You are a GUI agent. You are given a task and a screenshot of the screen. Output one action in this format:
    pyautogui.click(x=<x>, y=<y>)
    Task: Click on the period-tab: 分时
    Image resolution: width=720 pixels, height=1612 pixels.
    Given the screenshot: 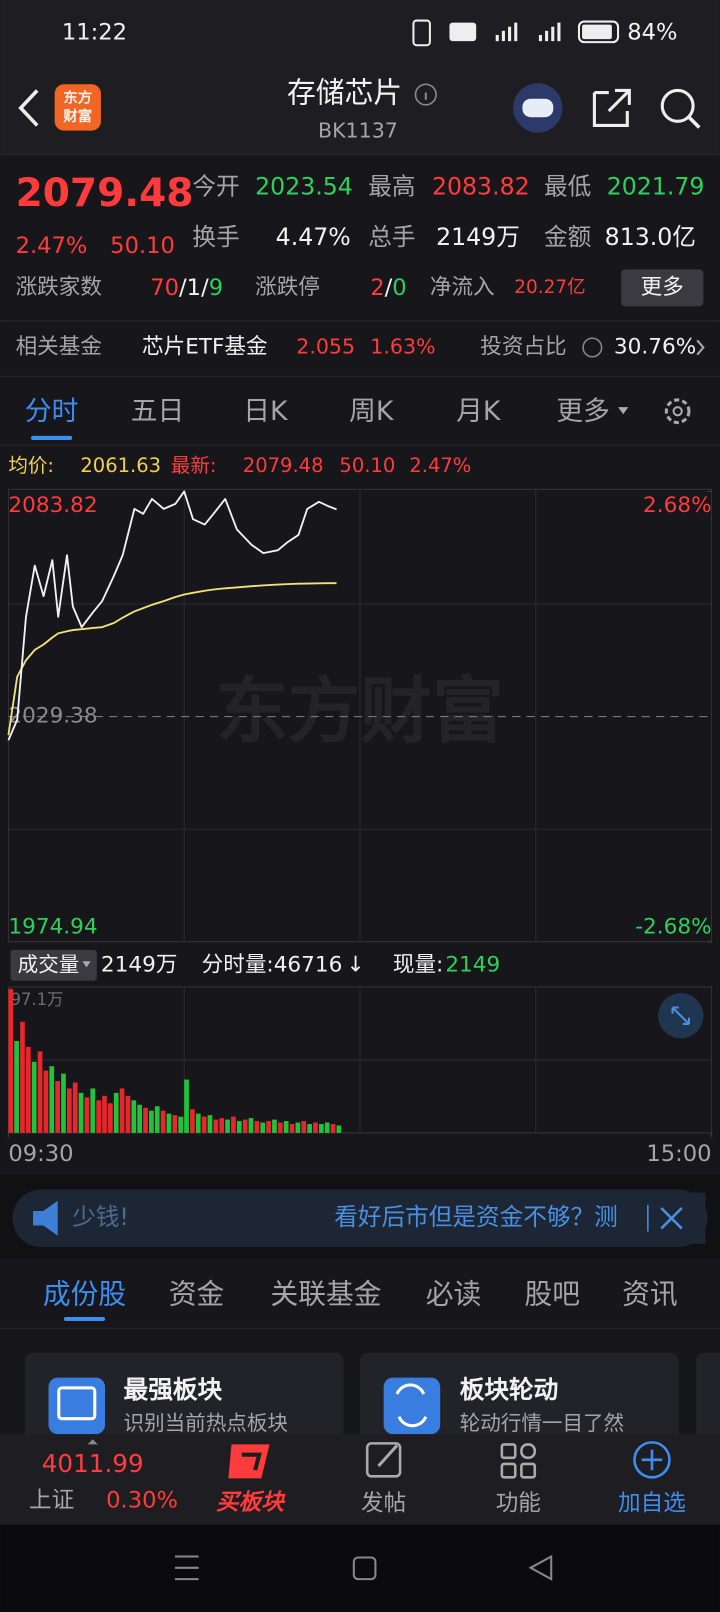 What is the action you would take?
    pyautogui.click(x=51, y=411)
    